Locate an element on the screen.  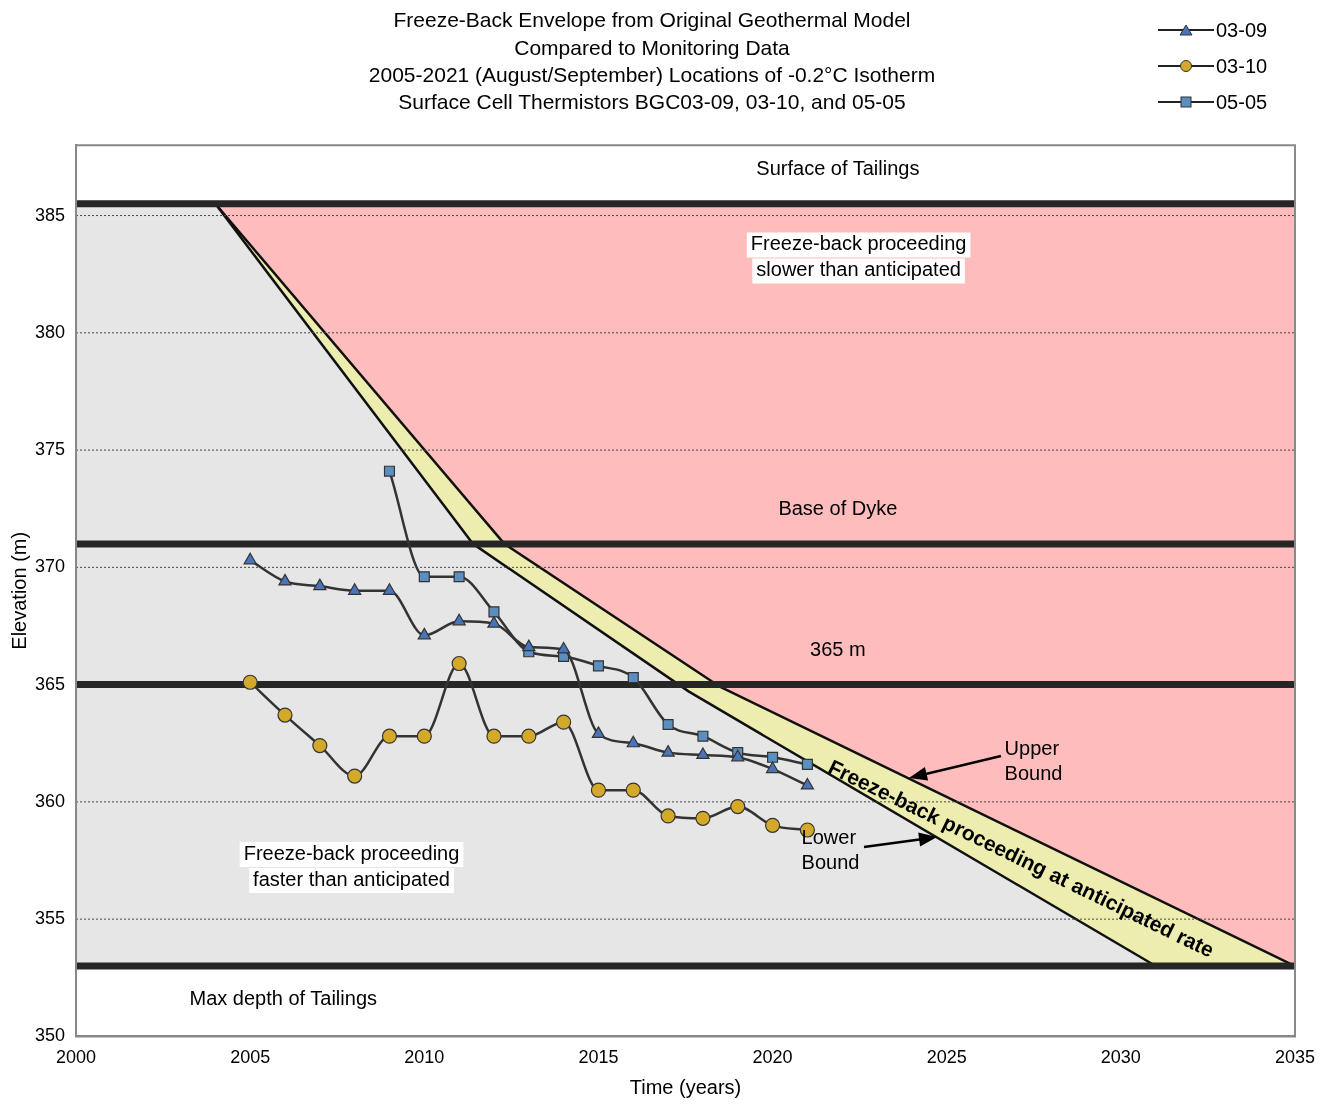
y-tick-label: 365 is located at coordinates (50, 683).